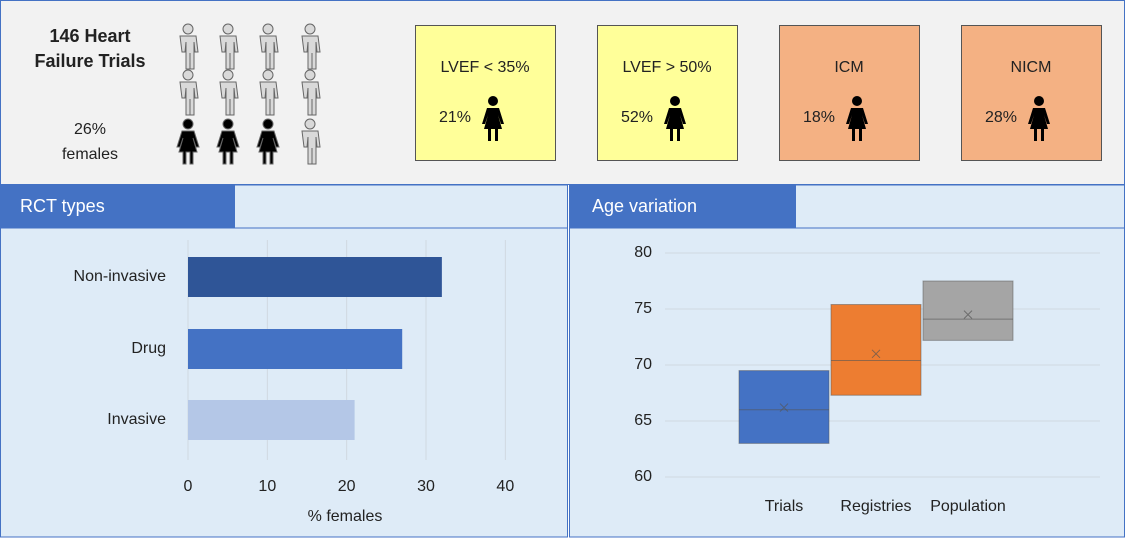 The height and width of the screenshot is (543, 1125). What do you see at coordinates (643, 308) in the screenshot?
I see `y-tick-label: 75` at bounding box center [643, 308].